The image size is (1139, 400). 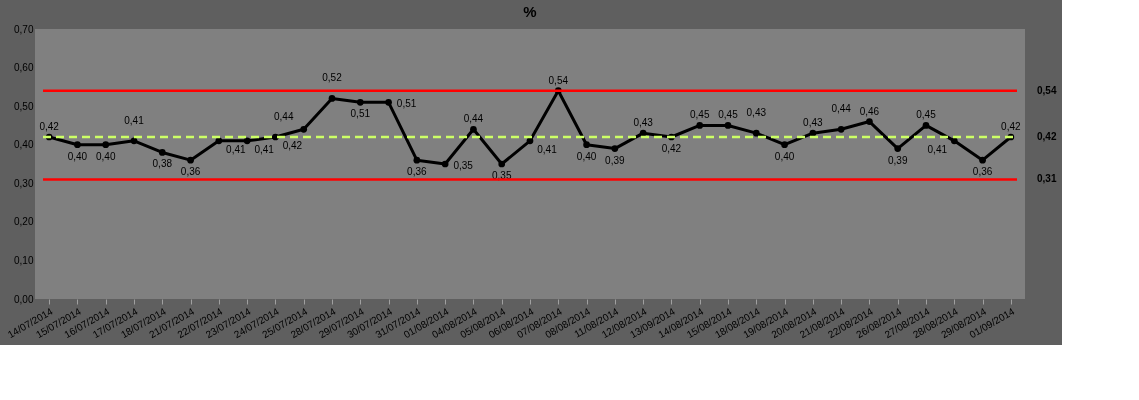 What do you see at coordinates (24, 183) in the screenshot?
I see `y-tick-label: 0,30` at bounding box center [24, 183].